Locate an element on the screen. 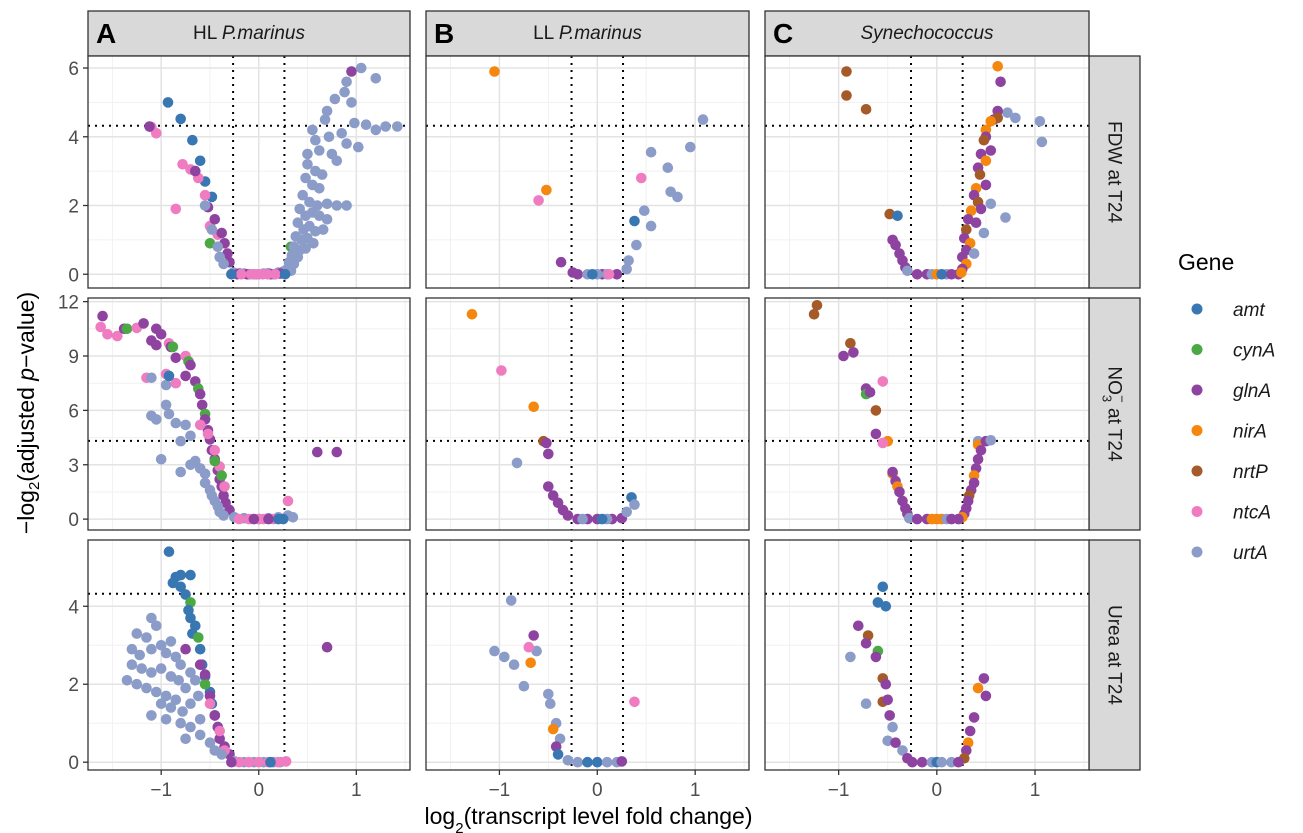  panel-letter: B is located at coordinates (444, 33).